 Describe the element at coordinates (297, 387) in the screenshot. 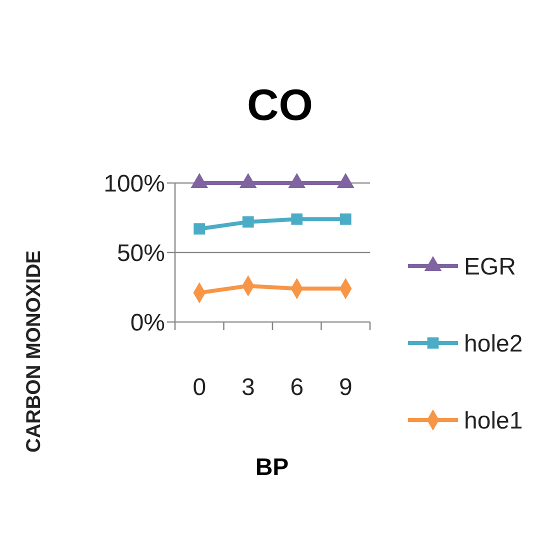

I see `x-tick-label: 6` at that location.